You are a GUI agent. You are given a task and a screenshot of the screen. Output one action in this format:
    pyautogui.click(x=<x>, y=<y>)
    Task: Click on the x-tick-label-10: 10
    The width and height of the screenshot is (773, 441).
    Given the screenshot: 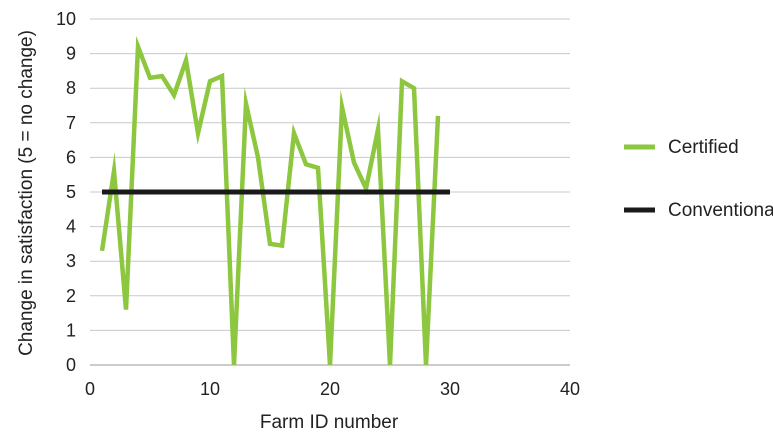 What is the action you would take?
    pyautogui.click(x=210, y=389)
    